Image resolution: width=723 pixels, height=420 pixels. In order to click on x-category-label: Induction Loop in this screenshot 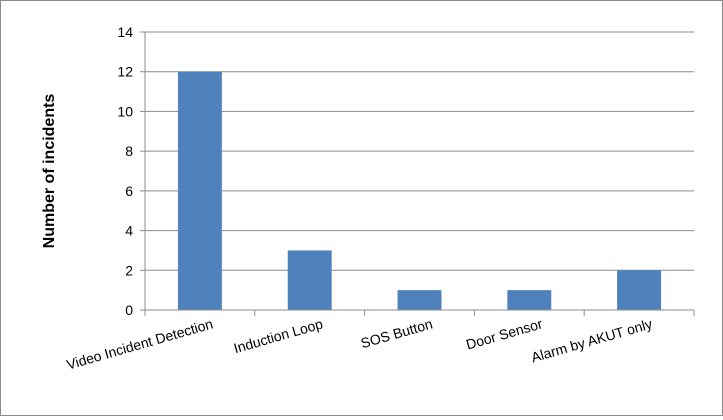, I will do `click(278, 335)`.